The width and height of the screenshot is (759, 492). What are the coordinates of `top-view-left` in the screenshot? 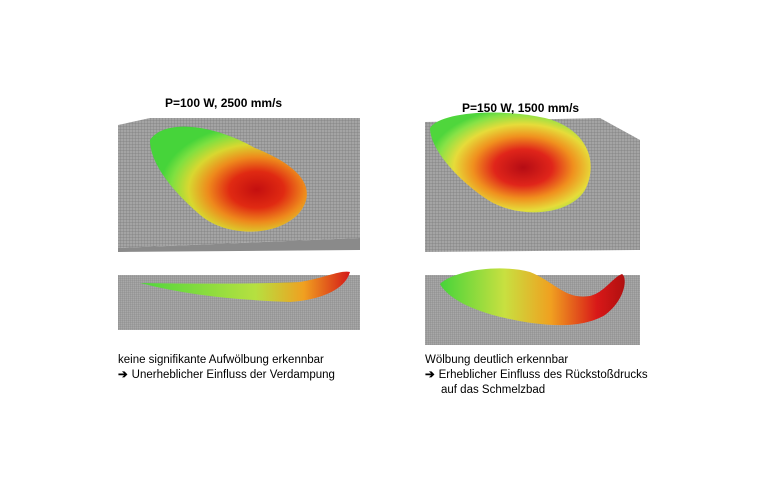 It's located at (239, 185).